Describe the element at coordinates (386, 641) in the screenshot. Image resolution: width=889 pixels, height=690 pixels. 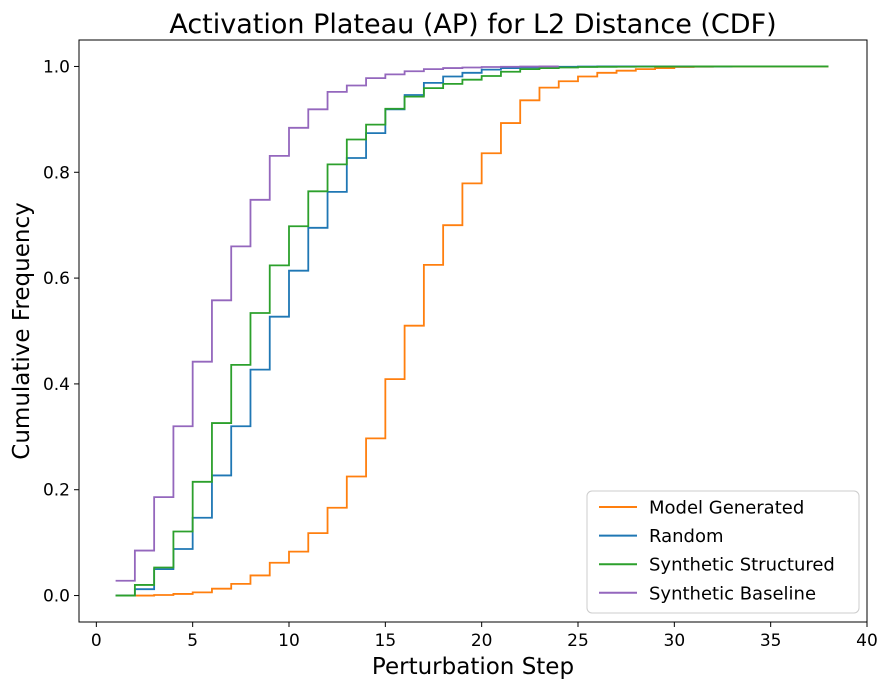
I see `x-tick-label: 15` at that location.